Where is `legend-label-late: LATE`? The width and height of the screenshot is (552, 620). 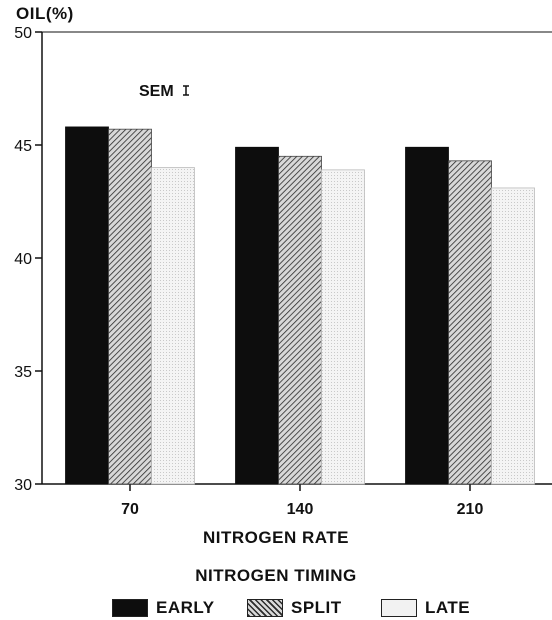 legend-label-late: LATE is located at coordinates (448, 607).